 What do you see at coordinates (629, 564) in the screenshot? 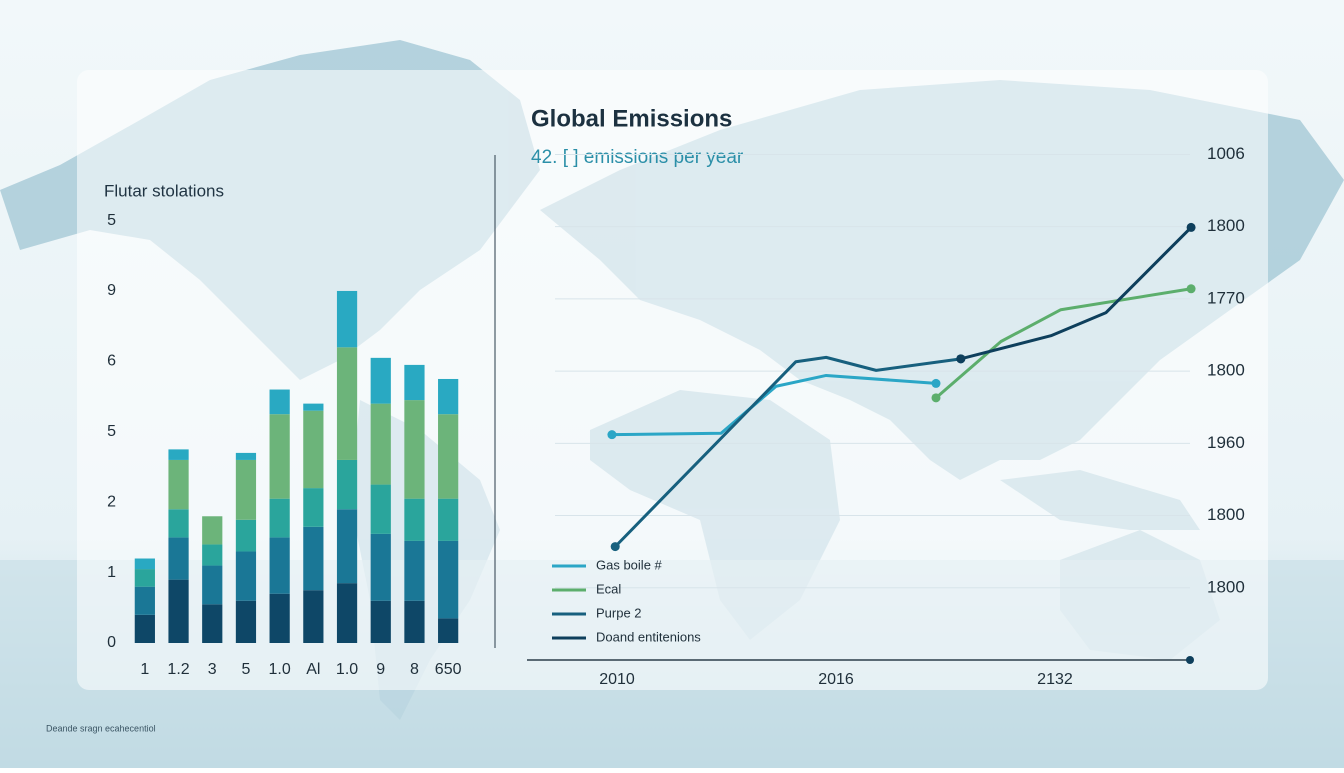
I see `legend-label: Gas boile #` at bounding box center [629, 564].